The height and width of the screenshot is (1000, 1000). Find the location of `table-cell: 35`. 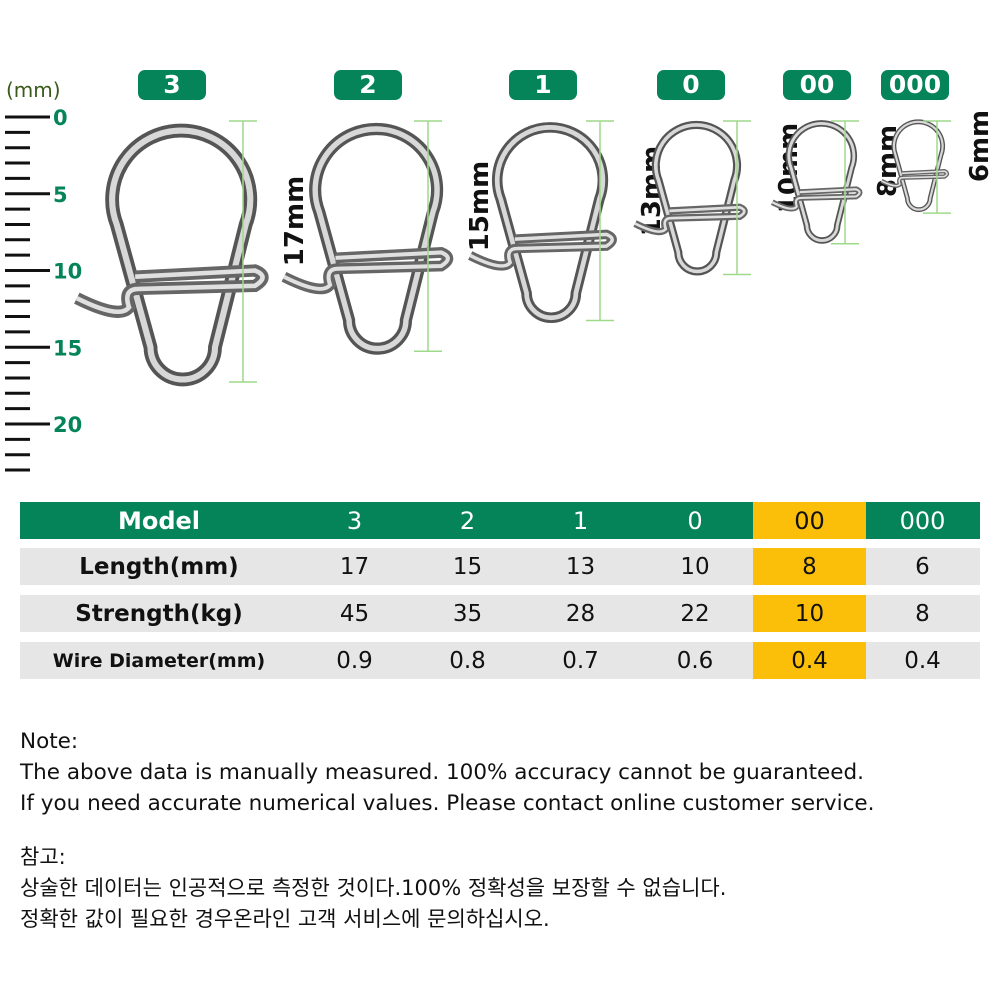

table-cell: 35 is located at coordinates (467, 613).